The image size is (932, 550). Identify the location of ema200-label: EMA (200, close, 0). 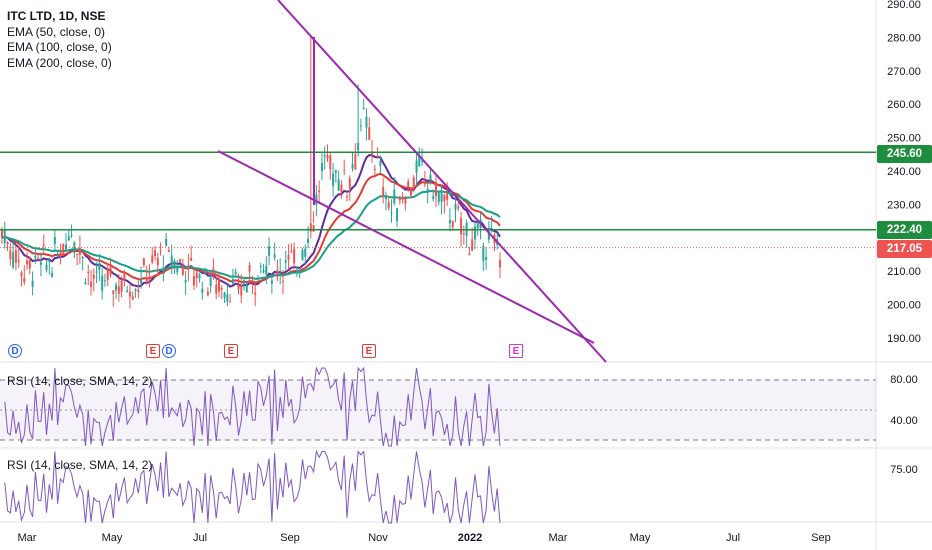
(59, 62).